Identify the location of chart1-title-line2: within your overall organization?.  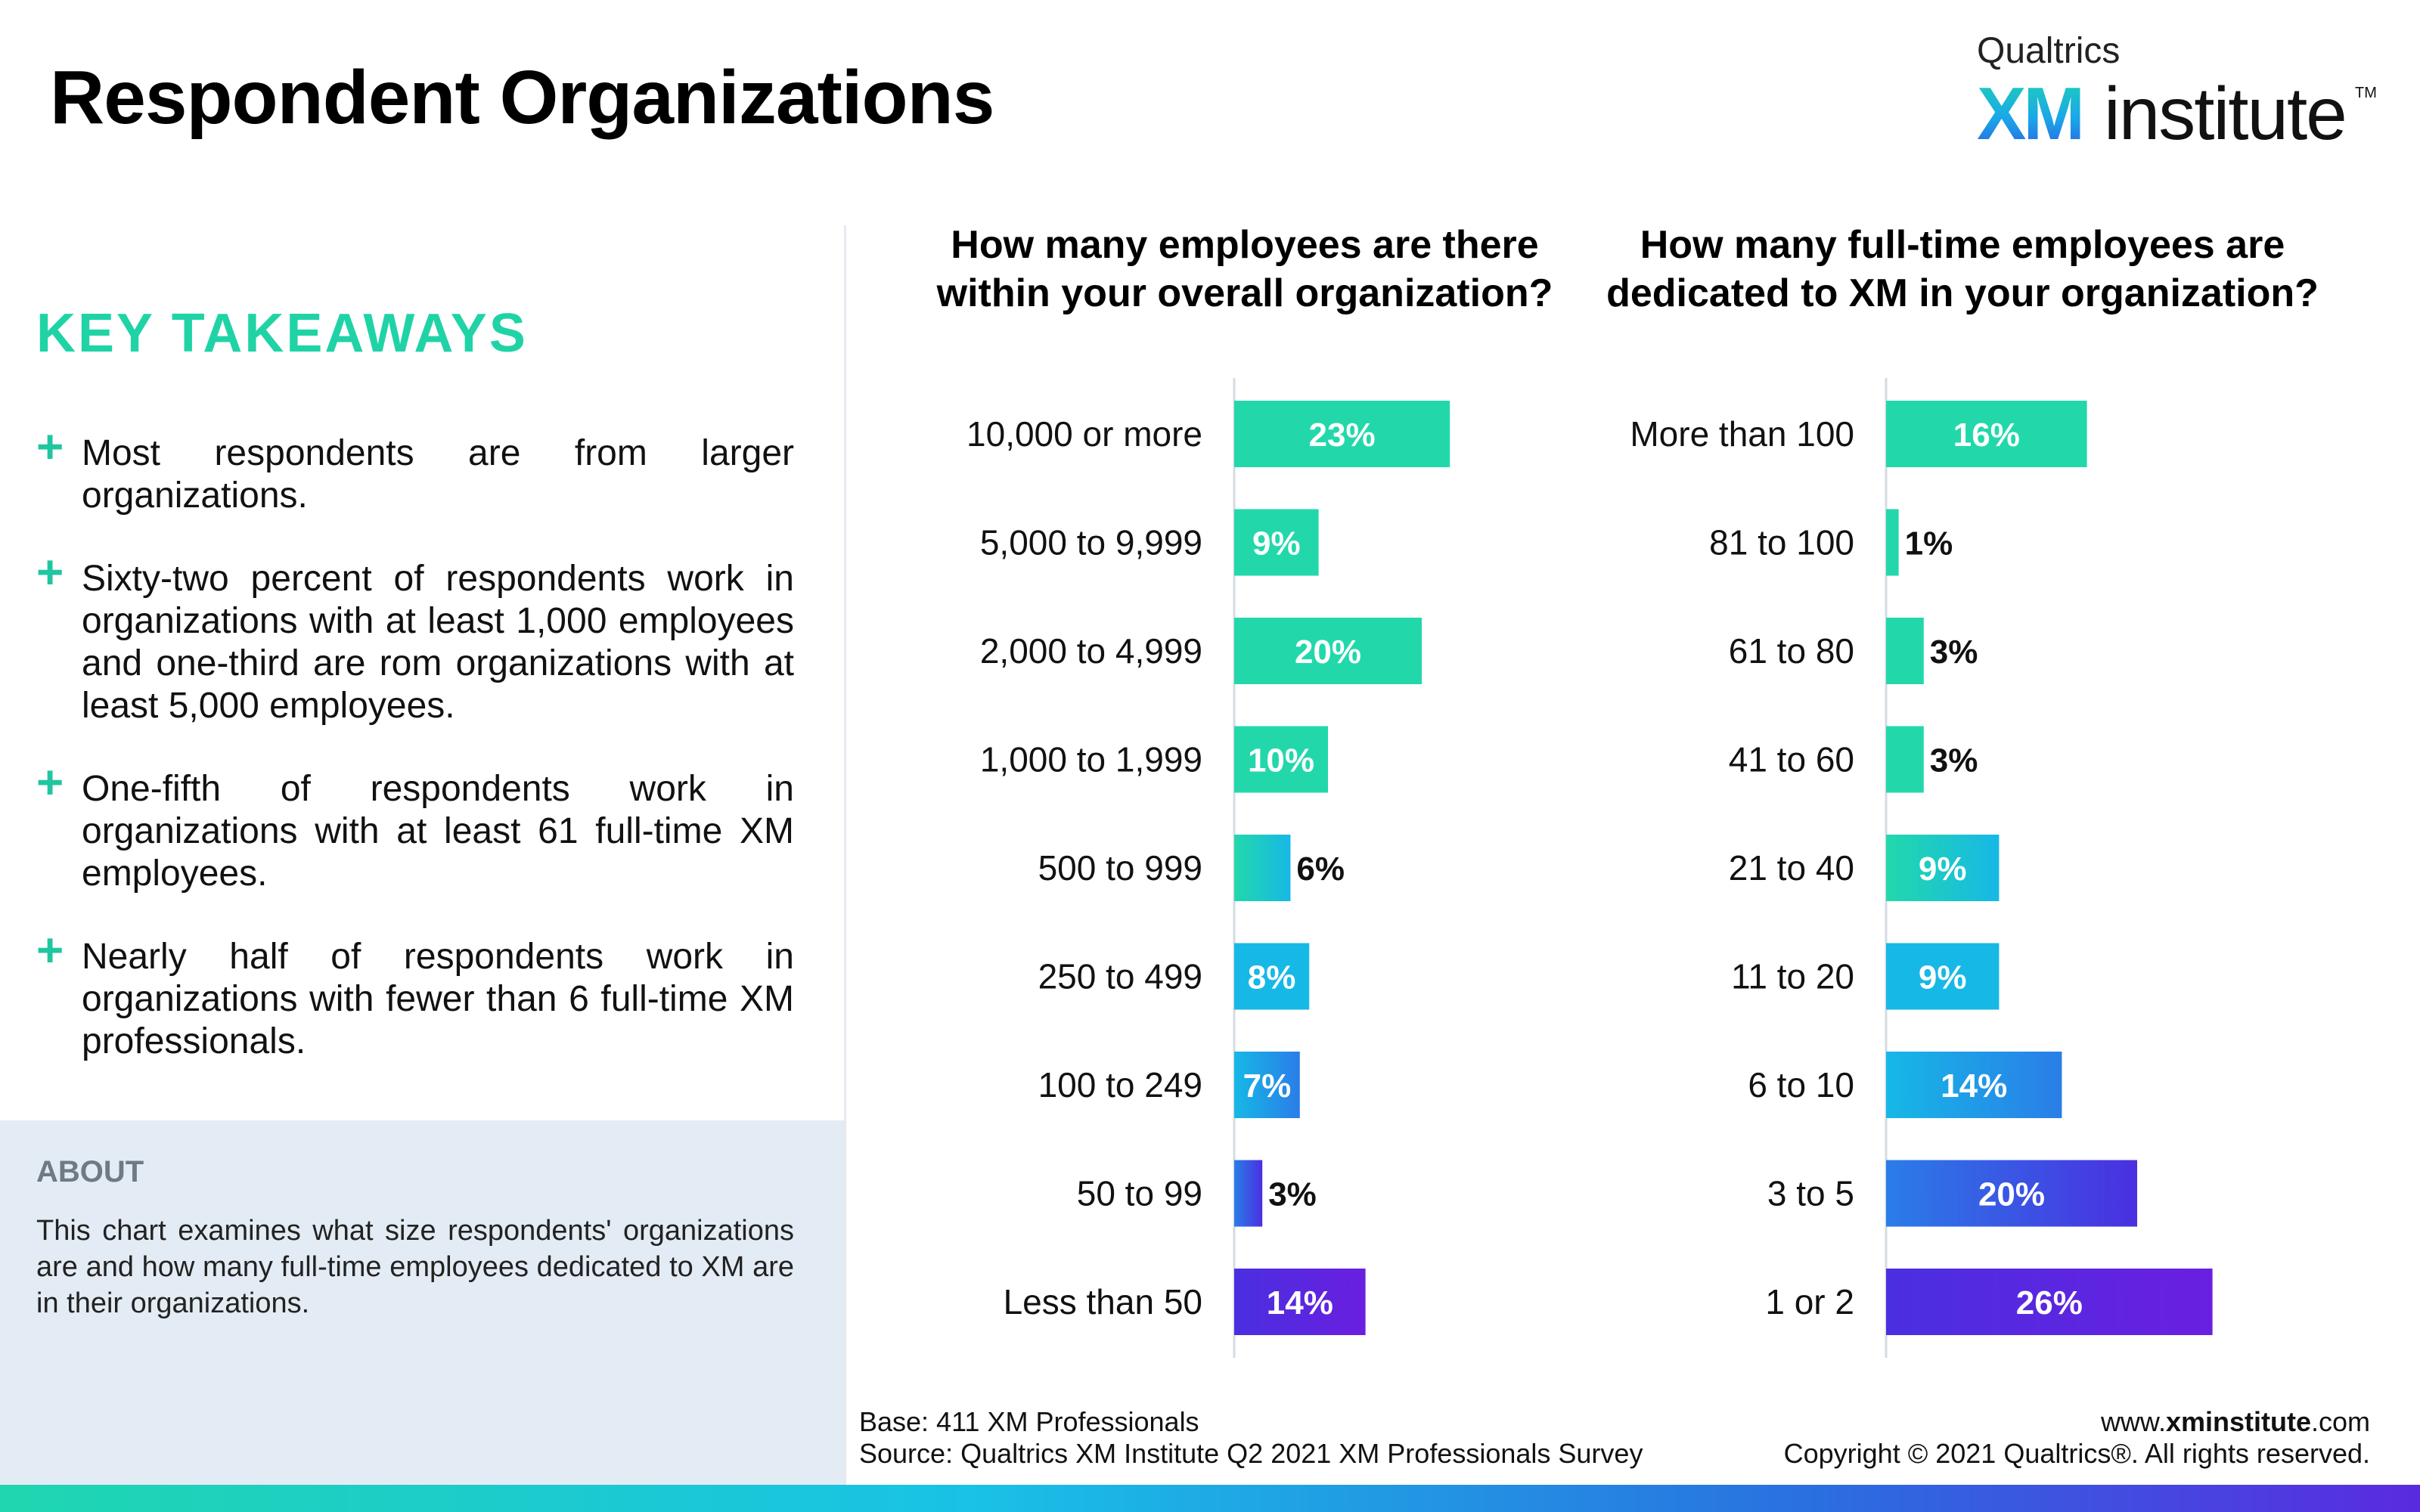
(1244, 293).